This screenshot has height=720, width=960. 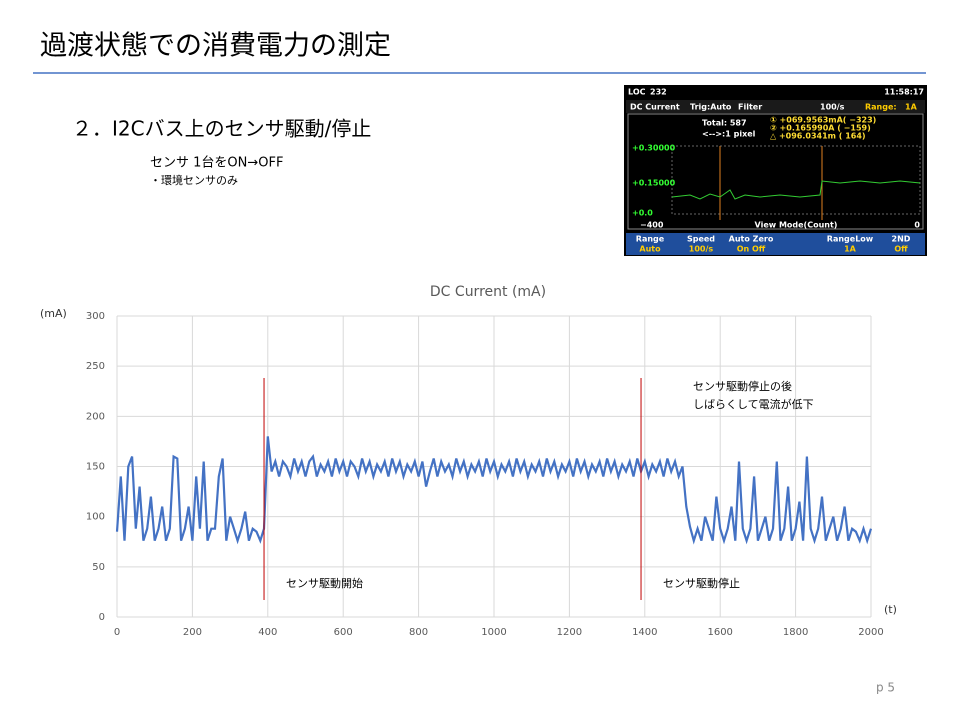 I want to click on screen-text: Off, so click(x=901, y=249).